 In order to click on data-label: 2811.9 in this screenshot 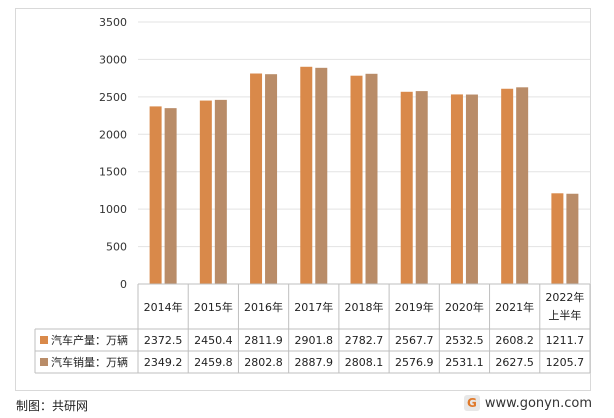, I will do `click(263, 340)`.